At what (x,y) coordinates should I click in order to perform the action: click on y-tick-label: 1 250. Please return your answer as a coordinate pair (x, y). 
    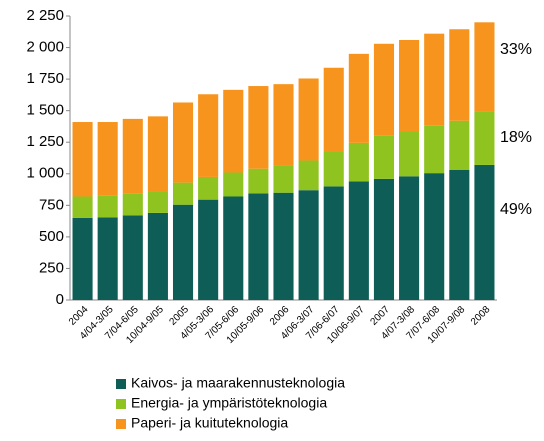
    Looking at the image, I should click on (45, 141).